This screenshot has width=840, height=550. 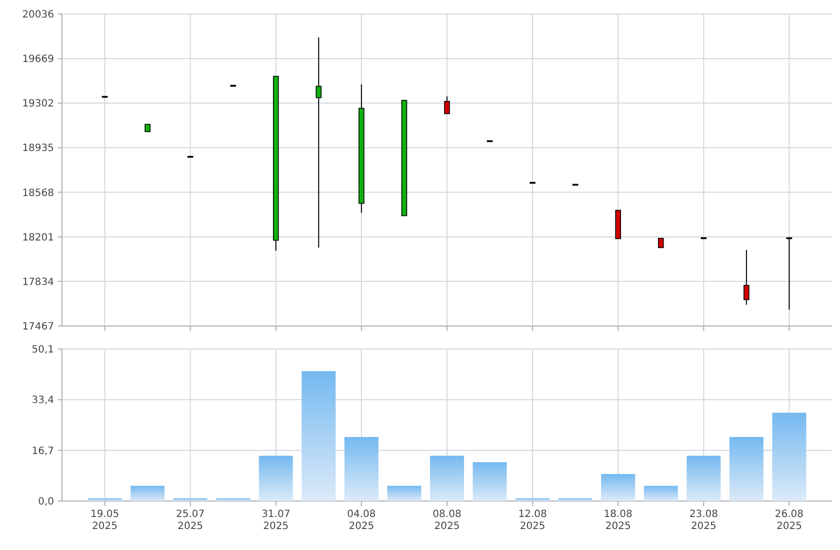 I want to click on y-tick-label: 17467, so click(x=38, y=327).